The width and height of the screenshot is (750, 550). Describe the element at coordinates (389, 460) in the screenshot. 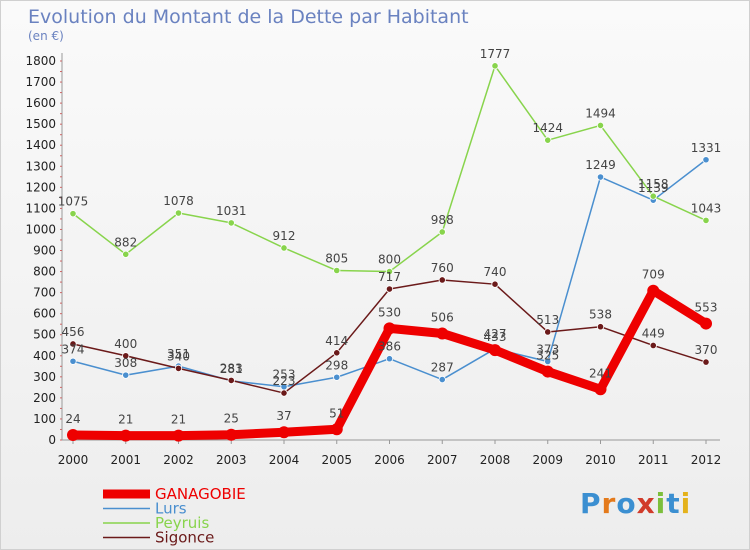

I see `x-tick-label: 2006` at that location.